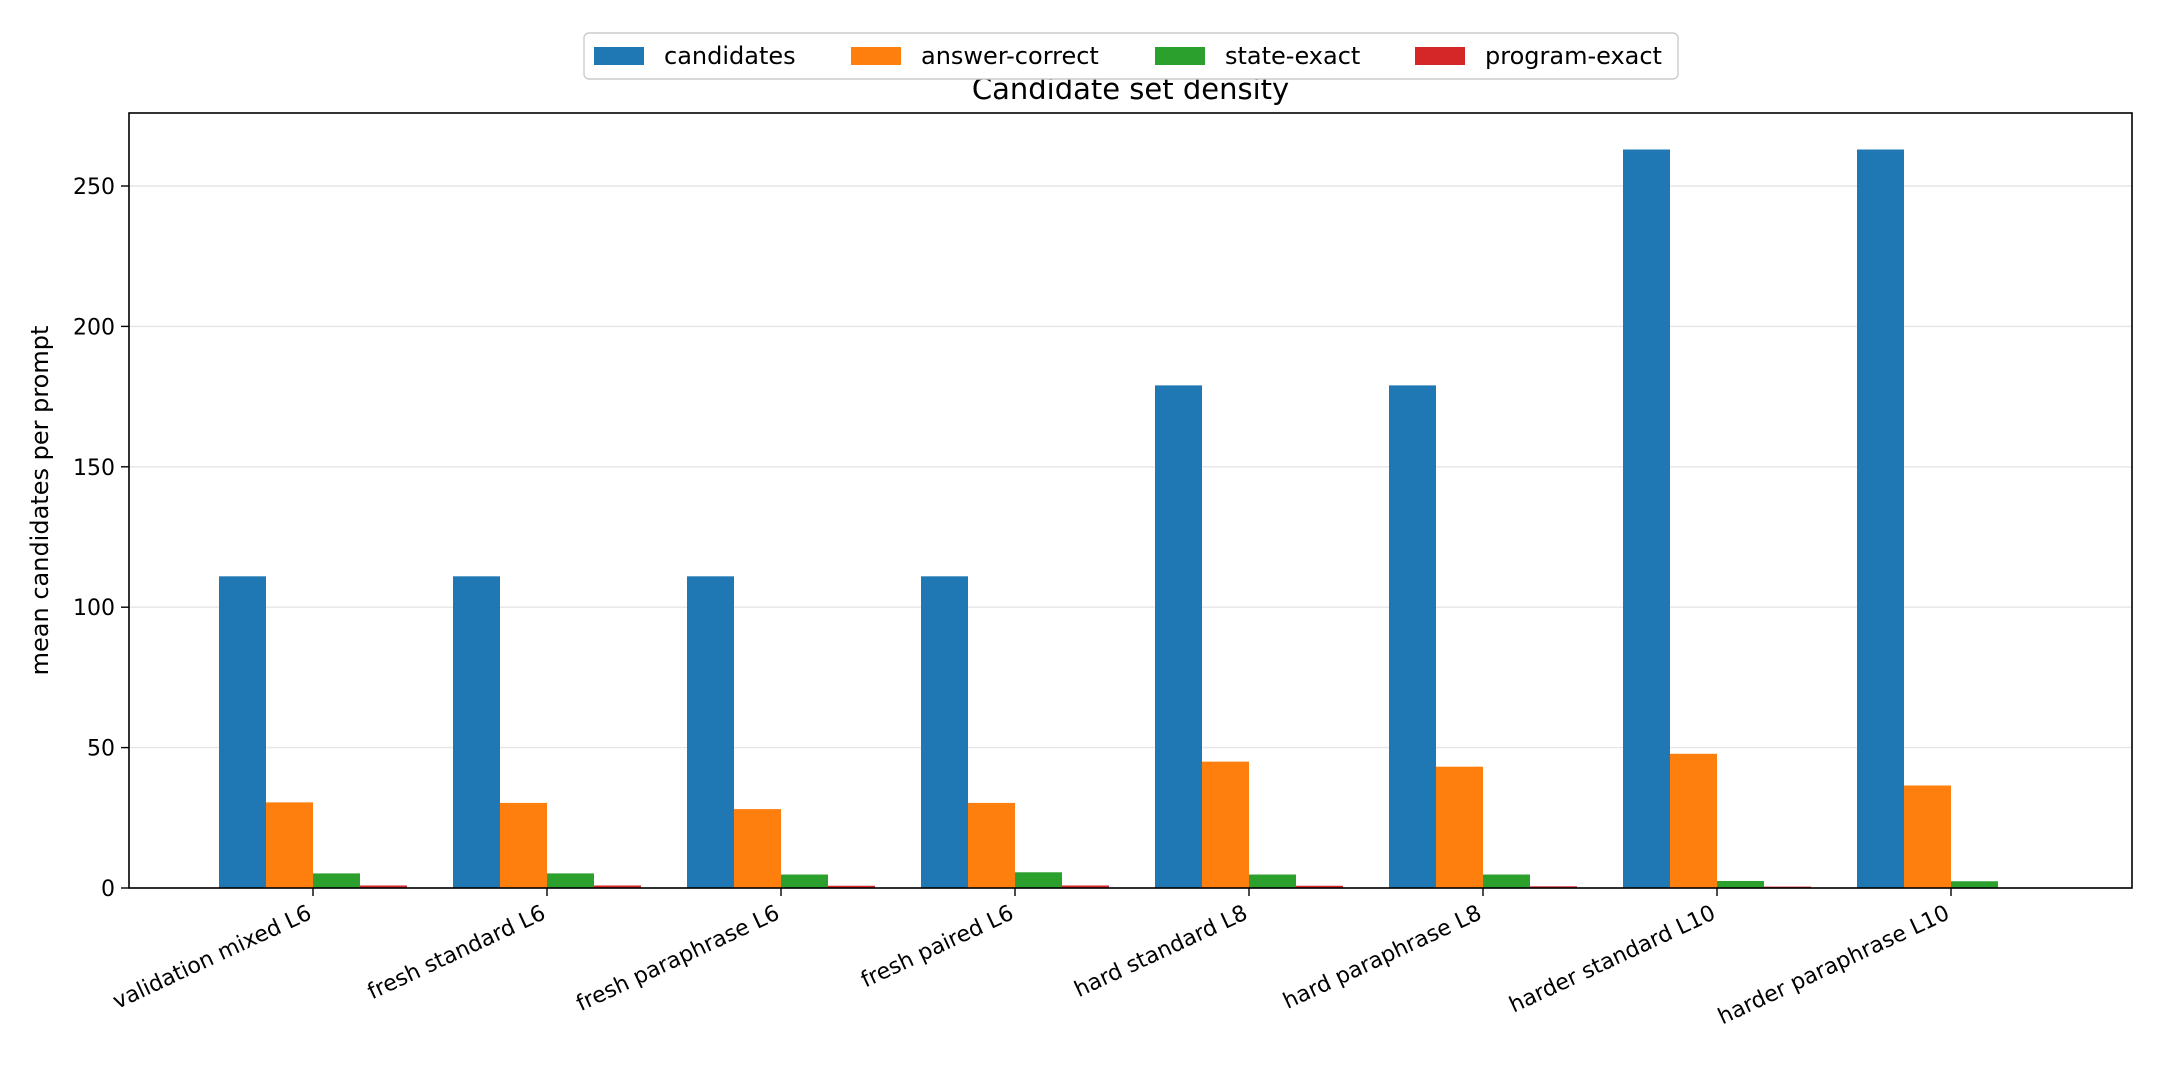 Image resolution: width=2160 pixels, height=1080 pixels. What do you see at coordinates (1382, 958) in the screenshot?
I see `x-tick-label: hard paraphrase L8` at bounding box center [1382, 958].